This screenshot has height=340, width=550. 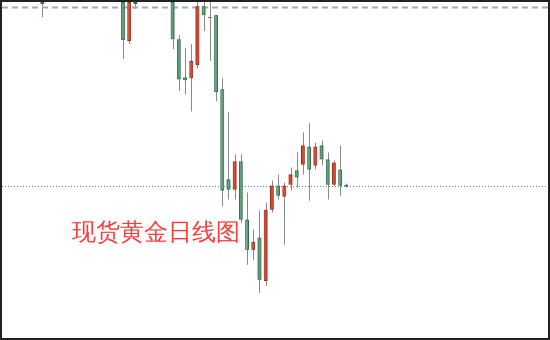 I want to click on annotation: 现货黄金日线图, so click(x=156, y=232).